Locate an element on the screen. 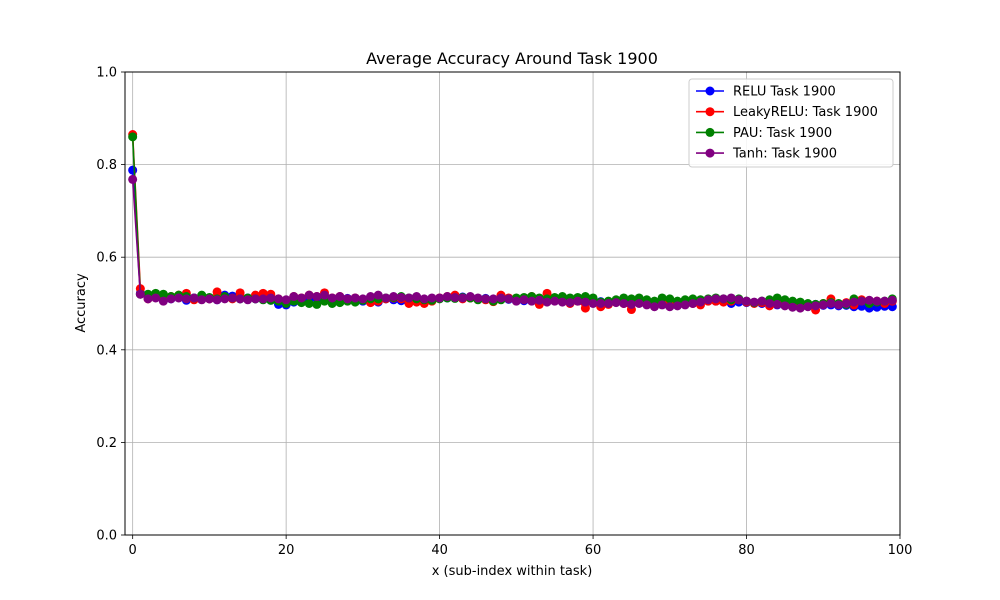  y-tick-label: 0.0 is located at coordinates (106, 536).